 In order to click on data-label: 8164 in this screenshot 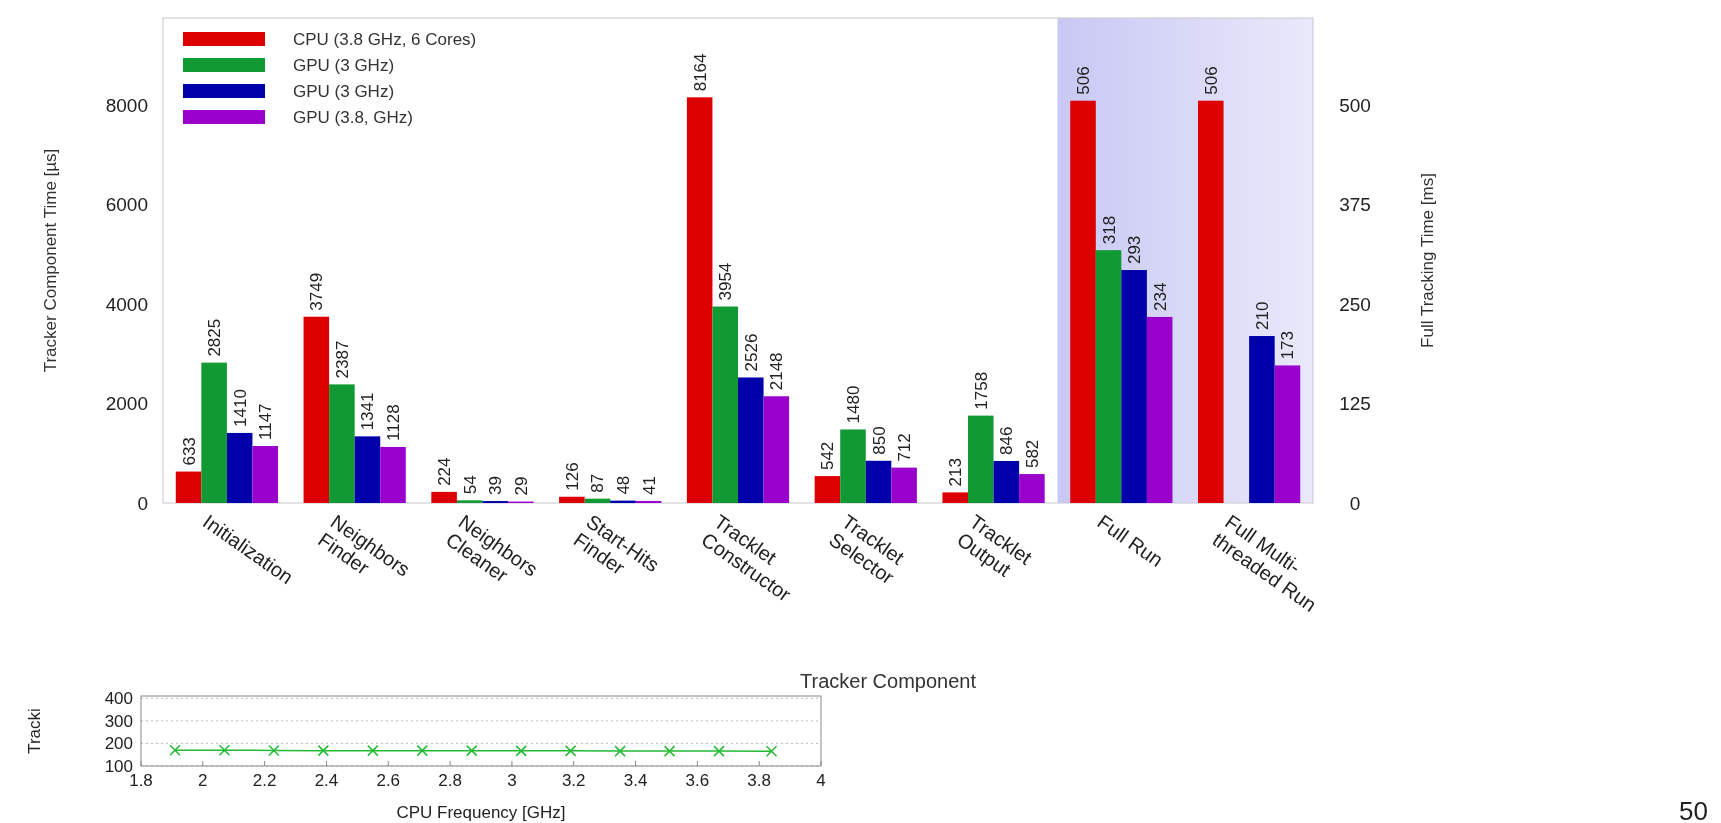, I will do `click(700, 72)`.